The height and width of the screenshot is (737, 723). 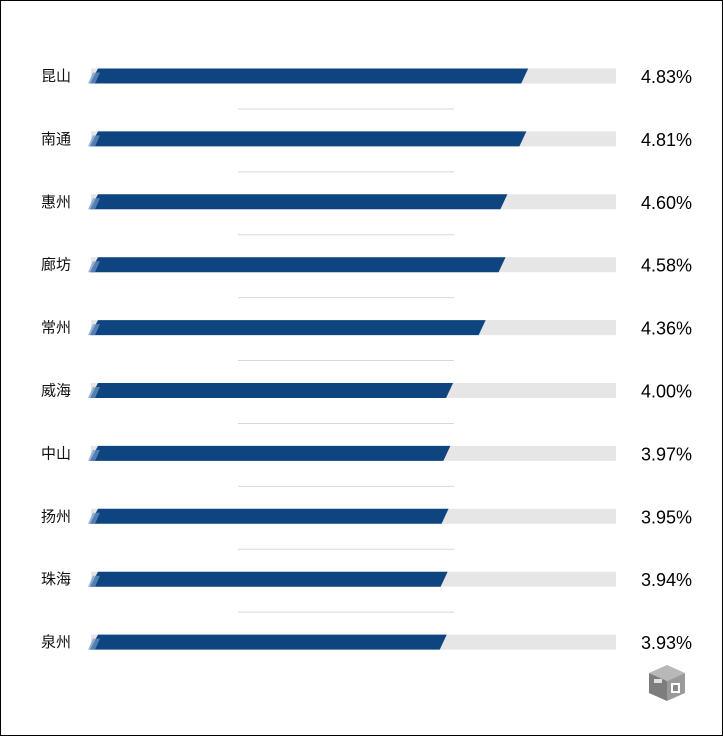 What do you see at coordinates (56, 328) in the screenshot?
I see `category-label: 常州` at bounding box center [56, 328].